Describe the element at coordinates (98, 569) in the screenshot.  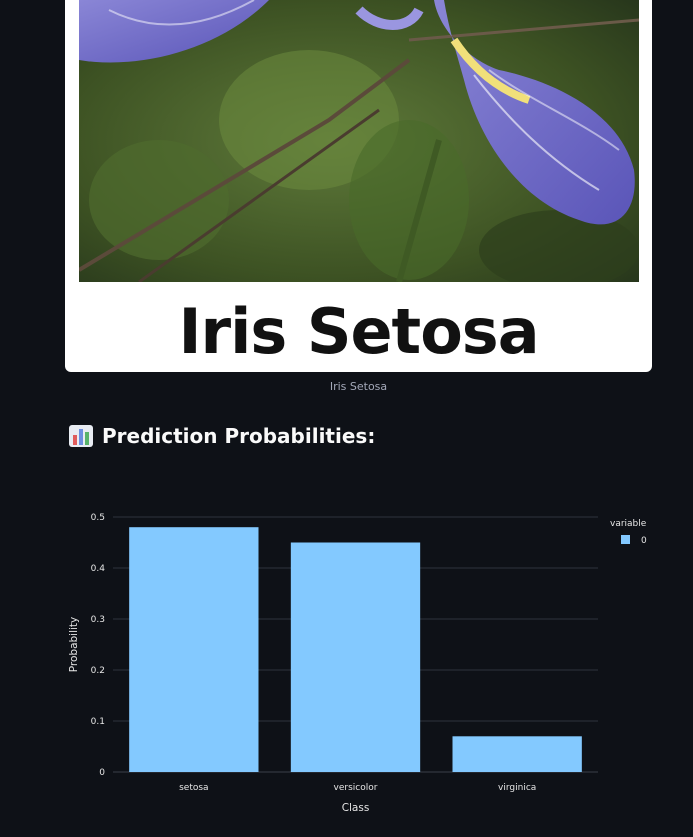
I see `y-tick-label: 0.4` at that location.